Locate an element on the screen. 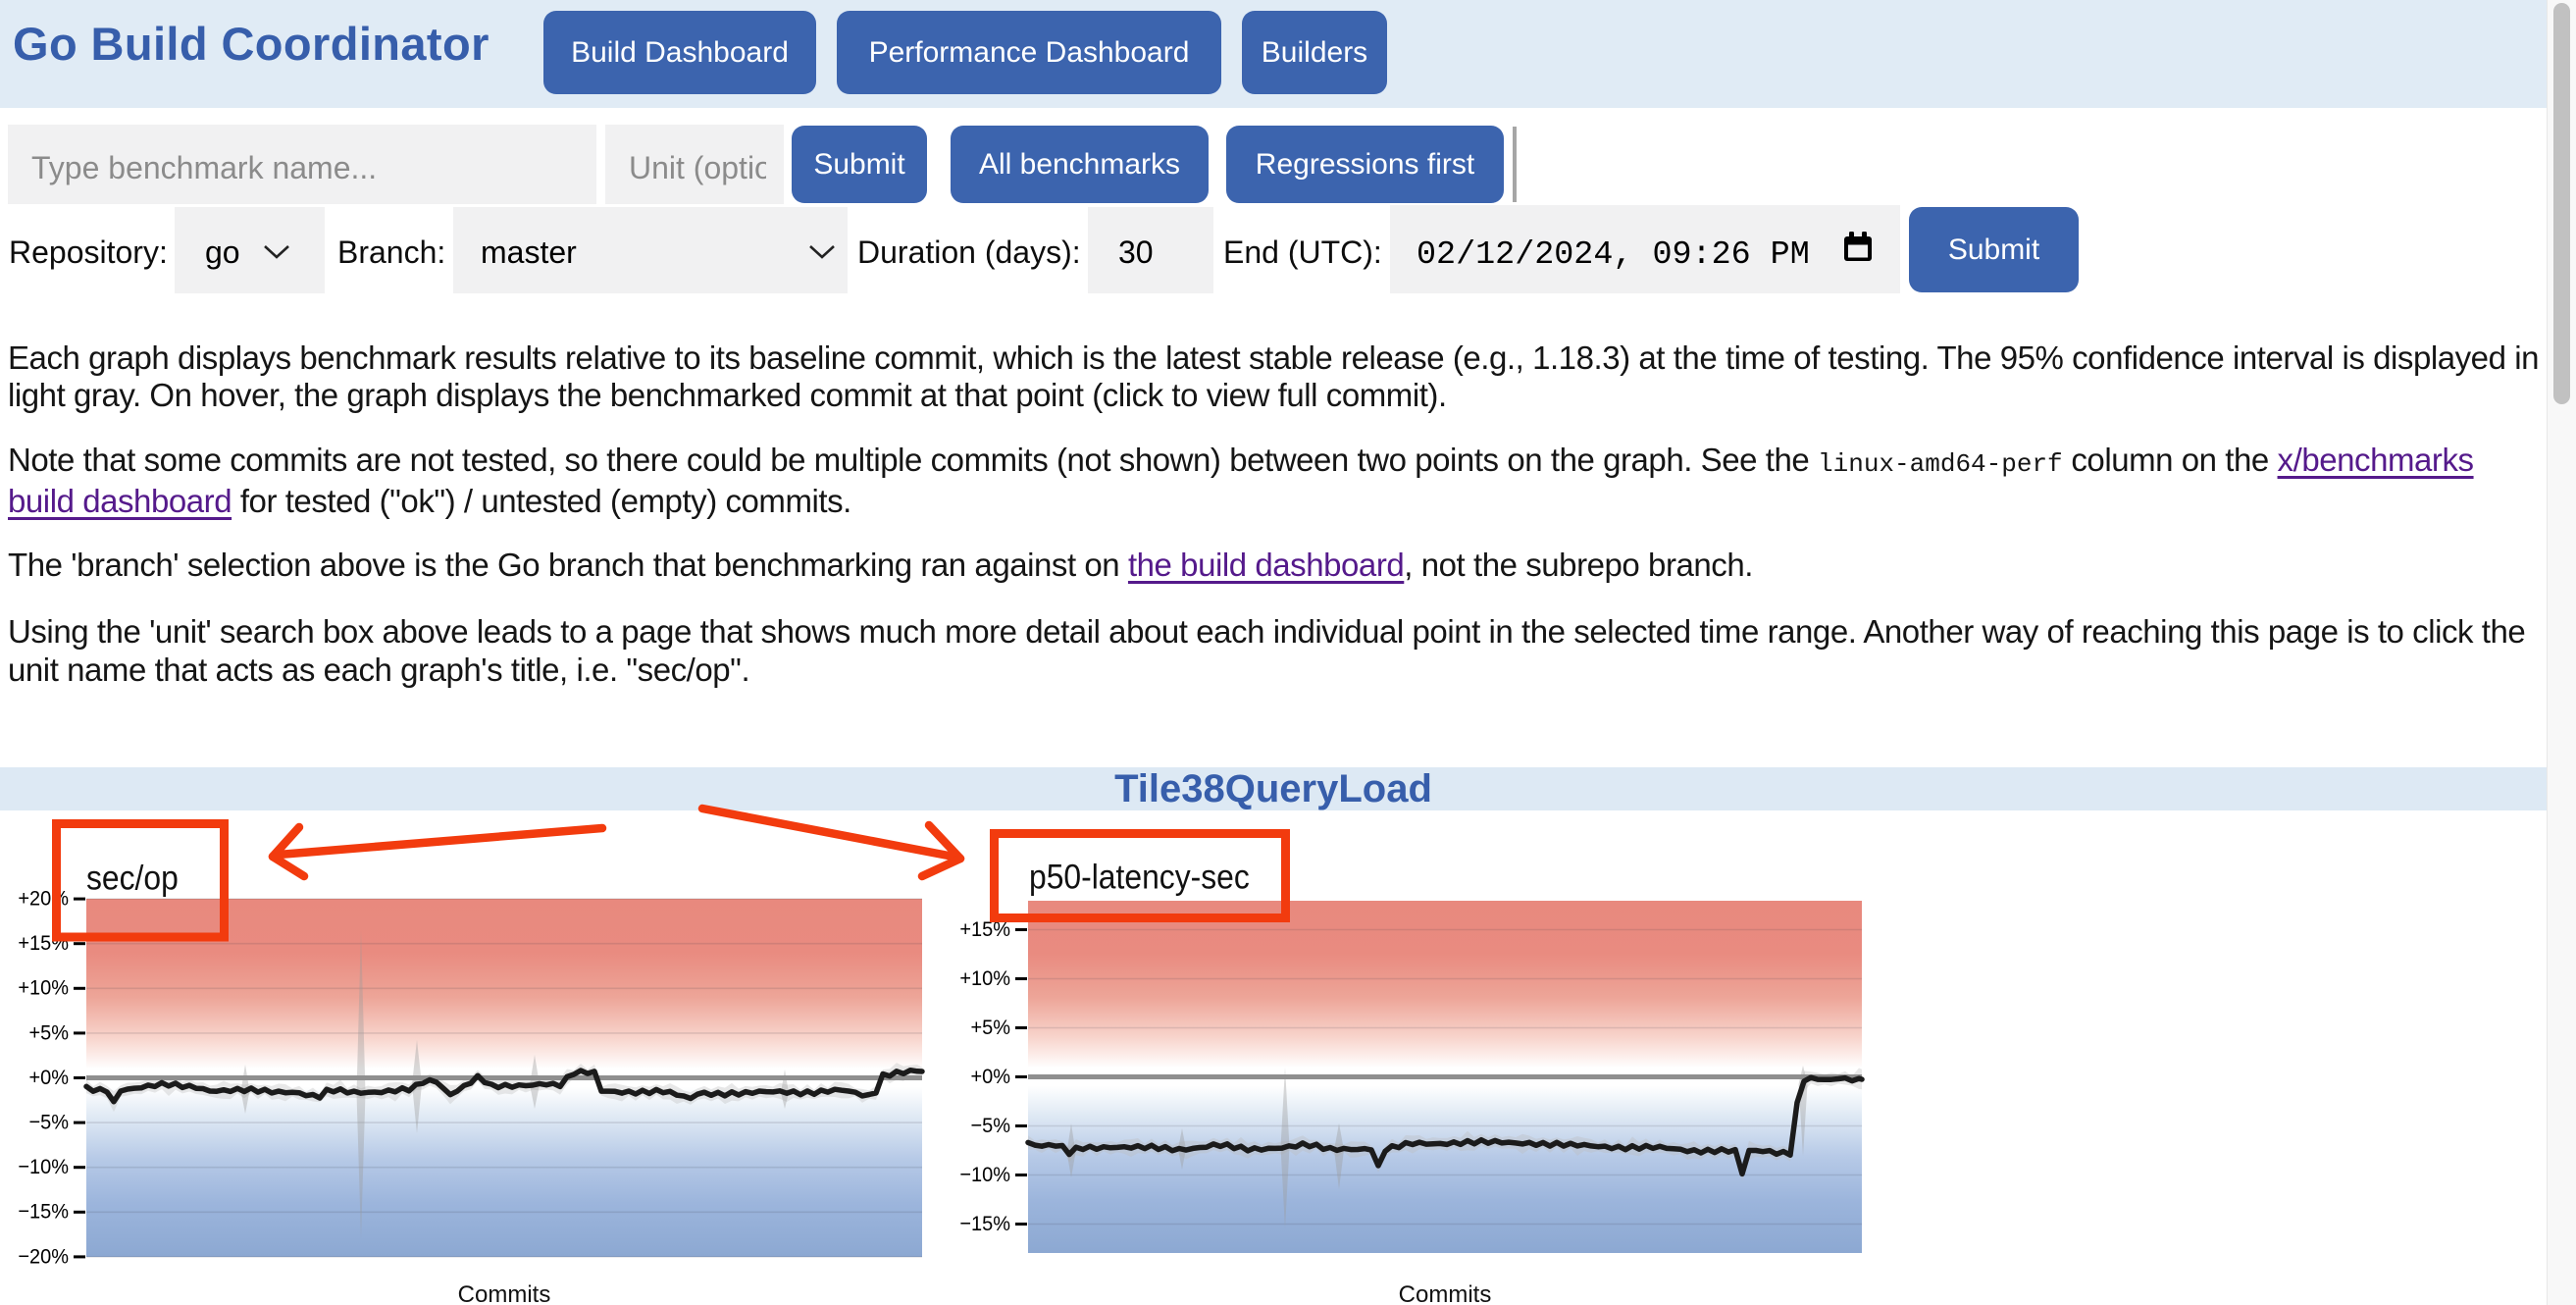 This screenshot has height=1305, width=2576. svg-text: sec/op is located at coordinates (132, 879).